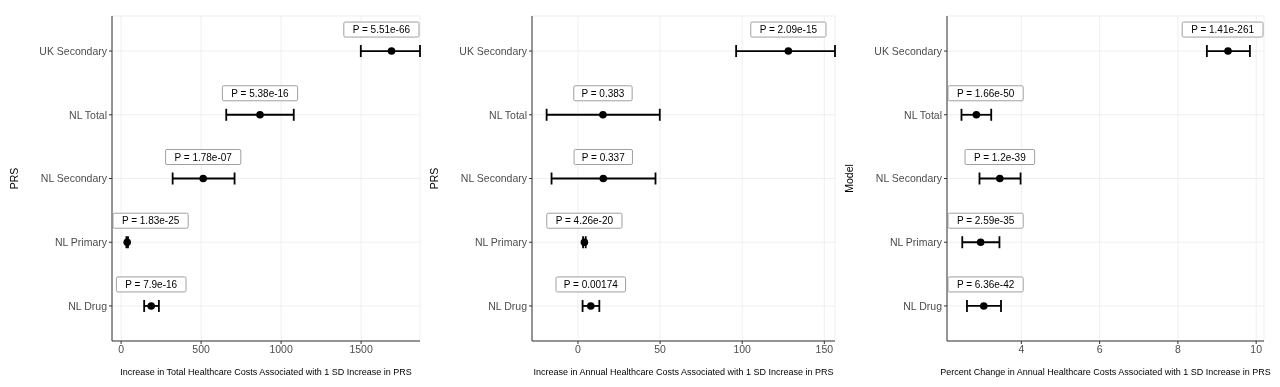  I want to click on annotation: P = 5.51e-66, so click(381, 30).